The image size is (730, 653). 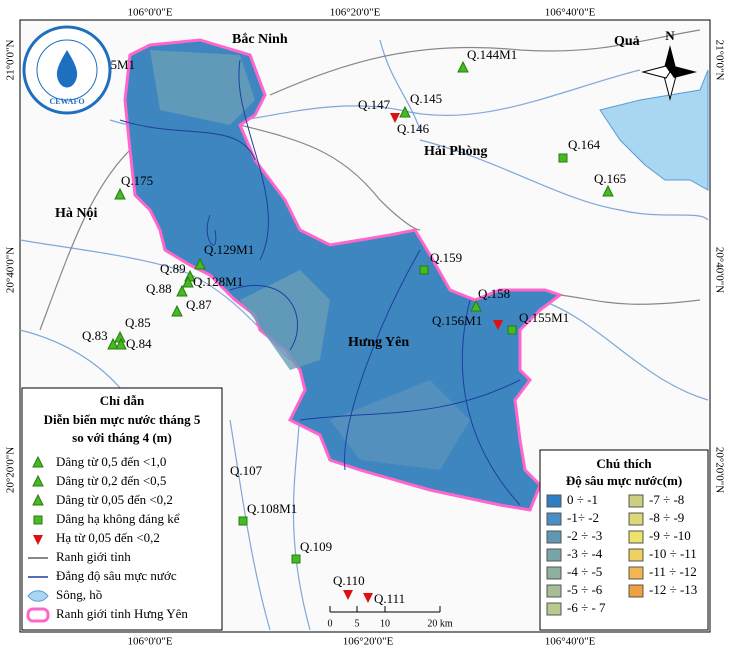 What do you see at coordinates (582, 499) in the screenshot?
I see `legend-item: 0 ÷ -1` at bounding box center [582, 499].